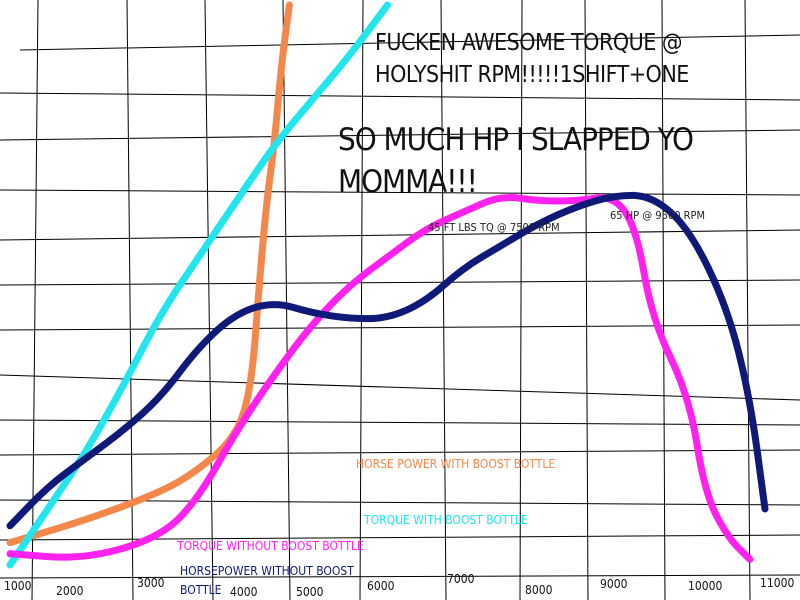  I want to click on hp-peak-annotation: 65 HP @ 9500 RPM, so click(657, 215).